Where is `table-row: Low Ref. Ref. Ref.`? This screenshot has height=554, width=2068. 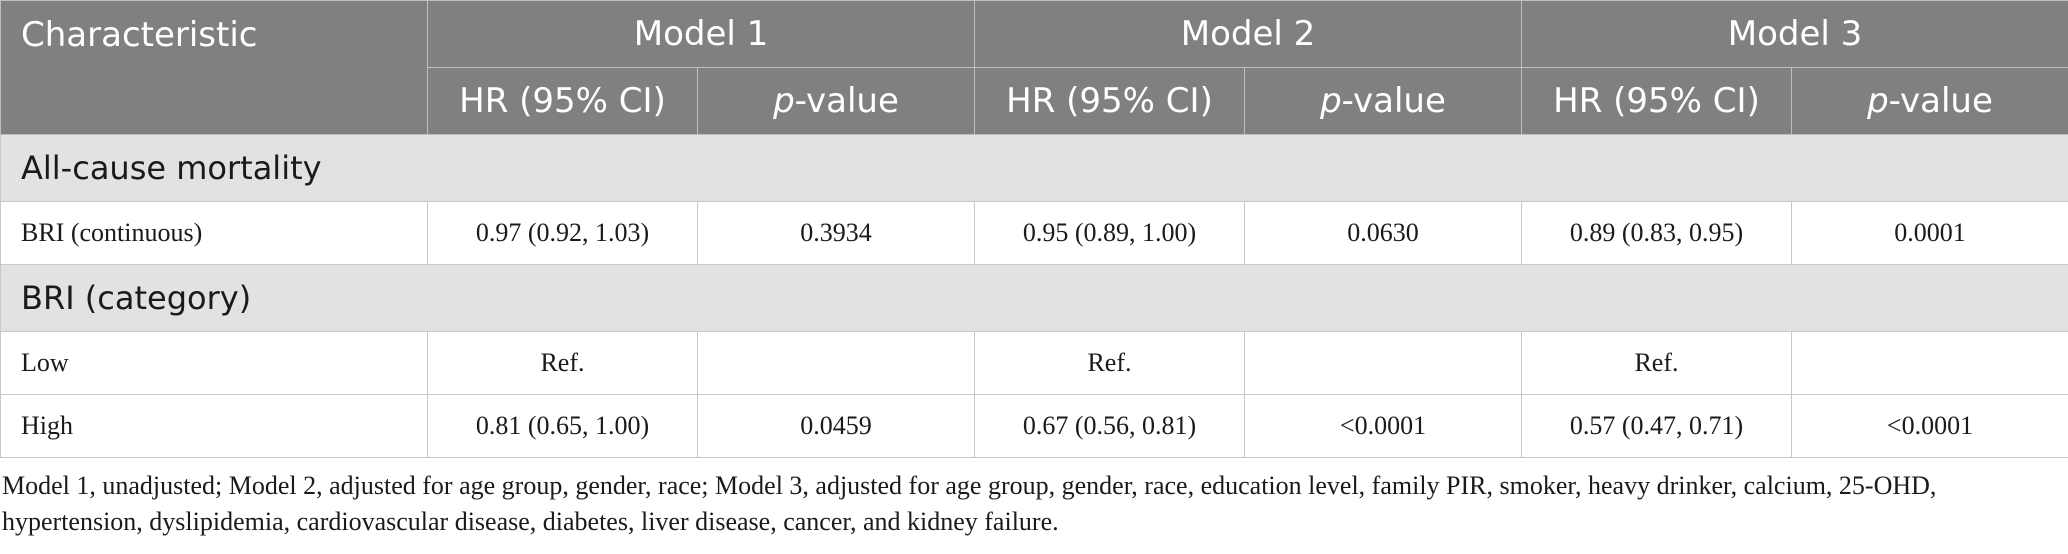
table-row: Low Ref. Ref. Ref. is located at coordinates (1034, 363).